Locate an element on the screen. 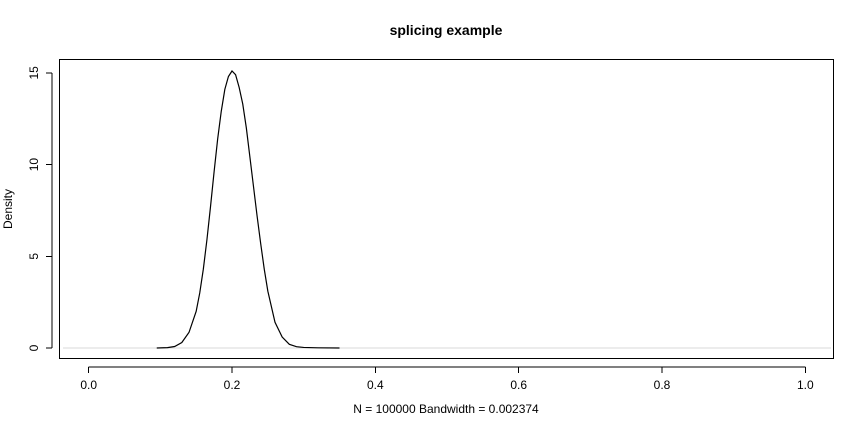 Image resolution: width=864 pixels, height=432 pixels. density-series-line is located at coordinates (248, 209).